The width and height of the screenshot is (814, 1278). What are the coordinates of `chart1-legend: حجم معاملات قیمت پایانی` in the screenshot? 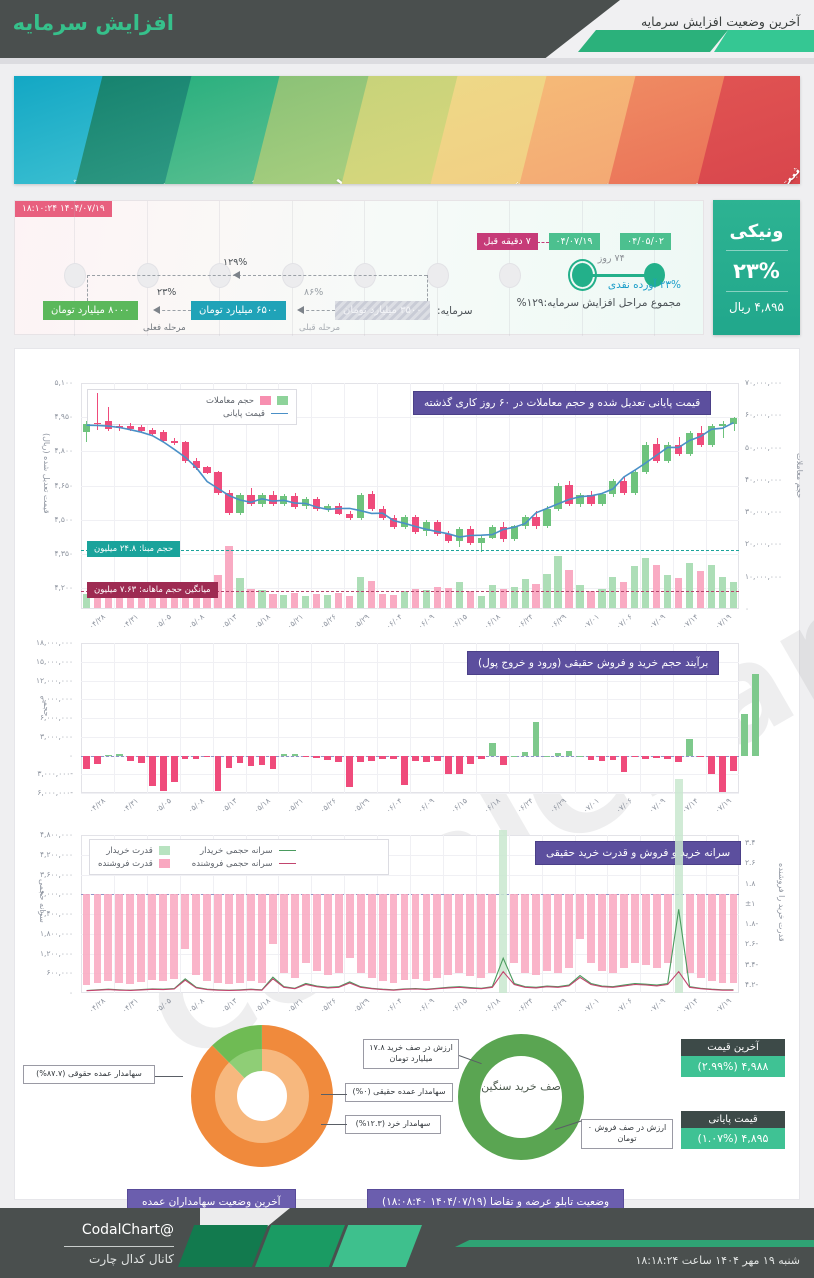 It's located at (192, 407).